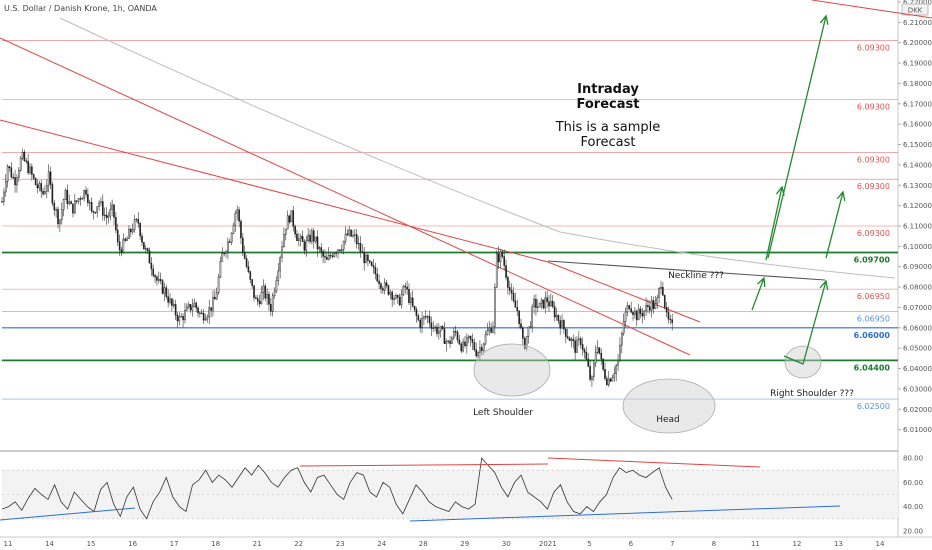 Image resolution: width=932 pixels, height=550 pixels. I want to click on time-tick-label: 16, so click(132, 544).